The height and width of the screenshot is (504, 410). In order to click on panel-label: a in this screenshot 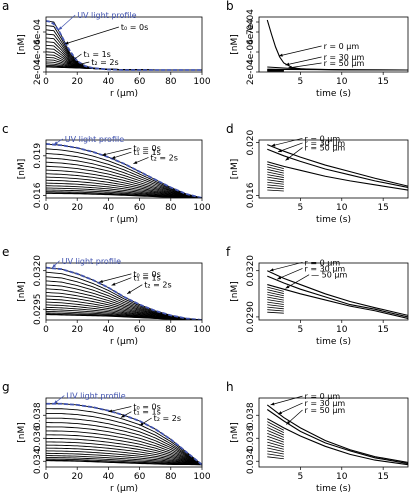, I will do `click(5, 6)`.